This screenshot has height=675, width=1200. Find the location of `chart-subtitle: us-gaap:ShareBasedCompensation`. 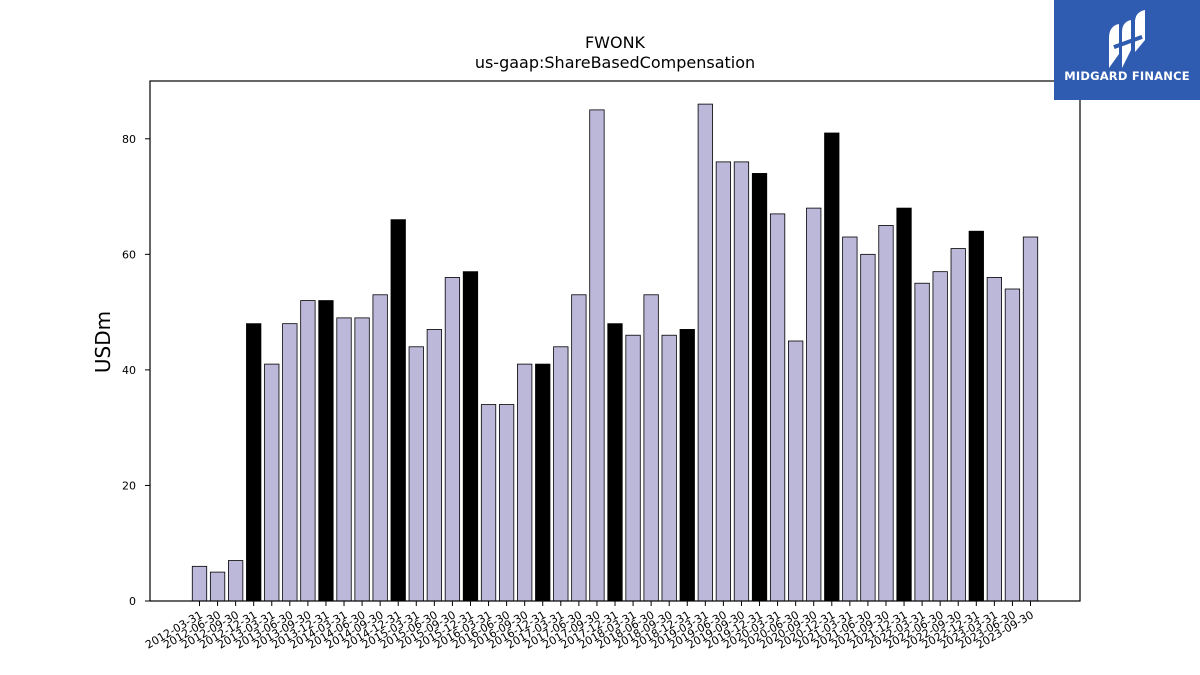

chart-subtitle: us-gaap:ShareBasedCompensation is located at coordinates (615, 62).